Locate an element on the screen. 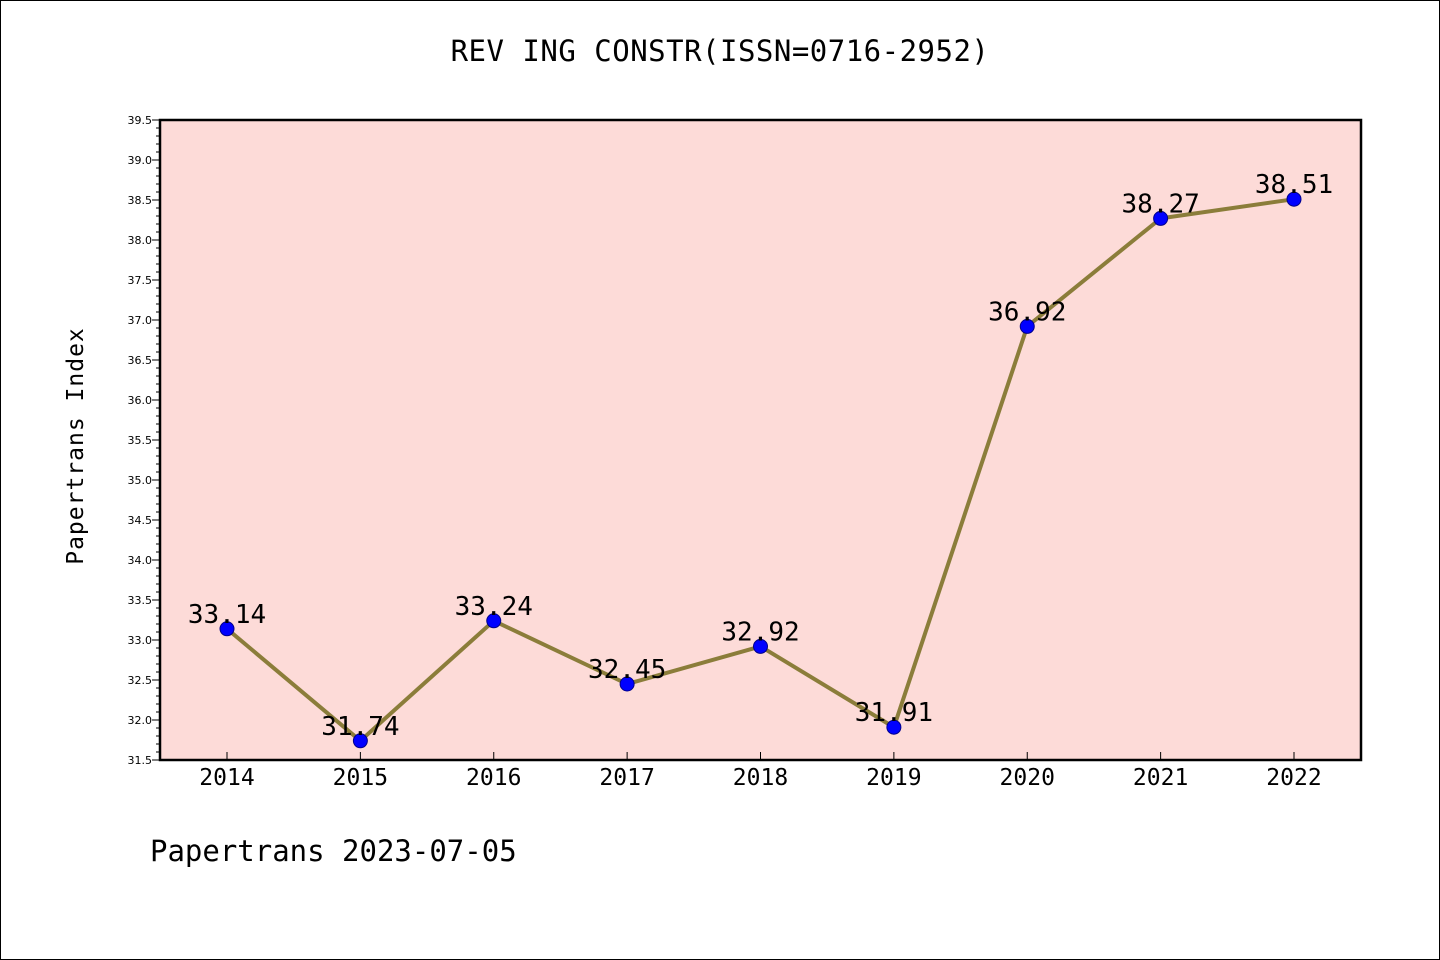 This screenshot has height=960, width=1440. x-tick-label: 2017 is located at coordinates (626, 778).